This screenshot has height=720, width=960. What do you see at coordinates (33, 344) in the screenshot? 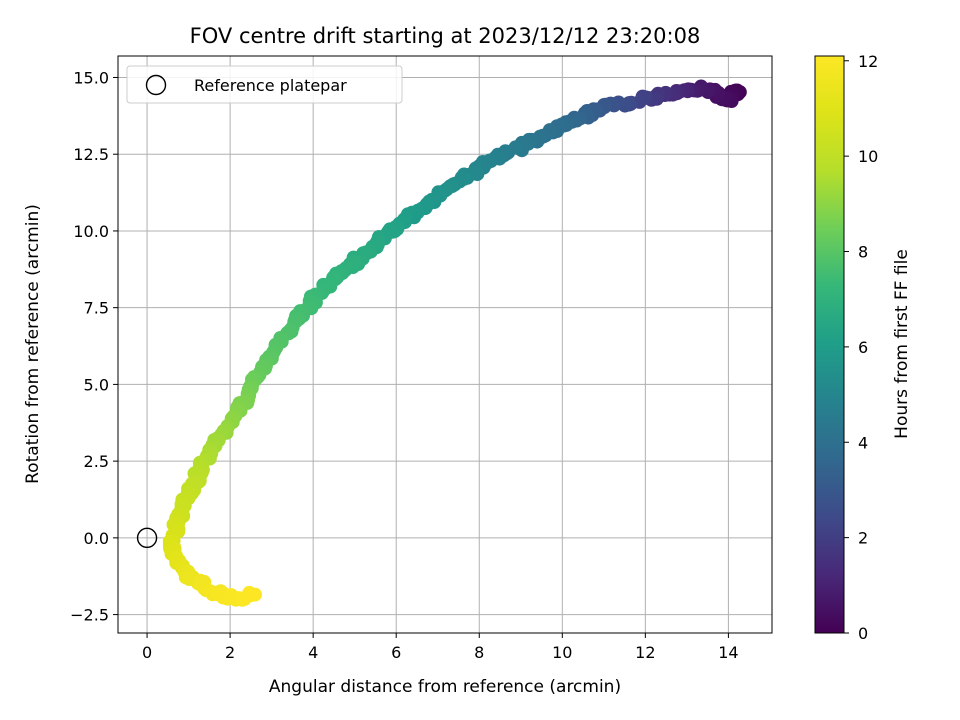
I see `y-axis-label: Rotation from reference (arcmin)` at bounding box center [33, 344].